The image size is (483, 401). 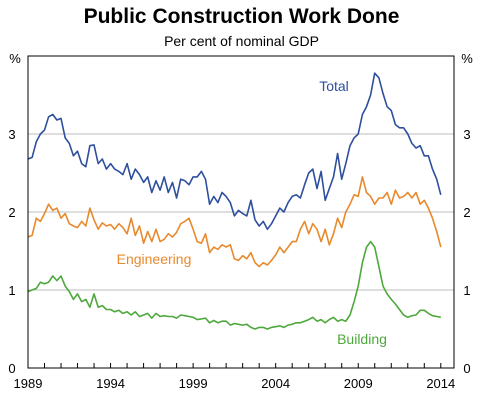 What do you see at coordinates (11, 134) in the screenshot?
I see `y-tick-label-left-3: 3` at bounding box center [11, 134].